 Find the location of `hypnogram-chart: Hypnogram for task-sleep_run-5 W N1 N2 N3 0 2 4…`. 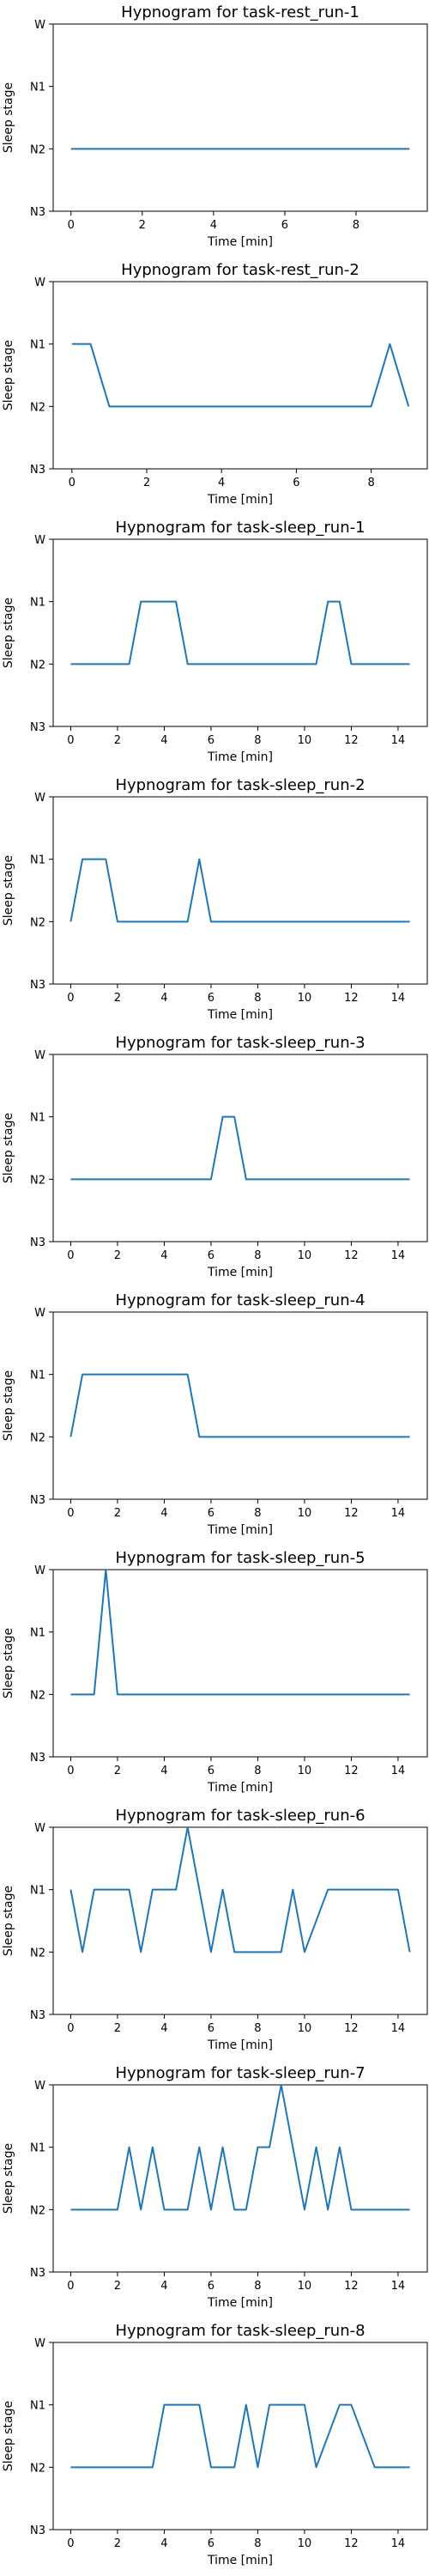

hypnogram-chart: Hypnogram for task-sleep_run-5 W N1 N2 N3 0 2 4… is located at coordinates (214, 1675).